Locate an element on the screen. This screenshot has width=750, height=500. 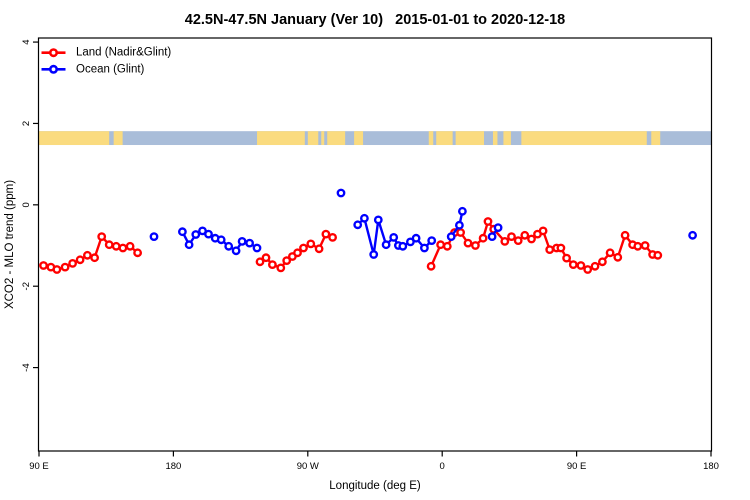
x-tick-label: 90 W is located at coordinates (308, 466).